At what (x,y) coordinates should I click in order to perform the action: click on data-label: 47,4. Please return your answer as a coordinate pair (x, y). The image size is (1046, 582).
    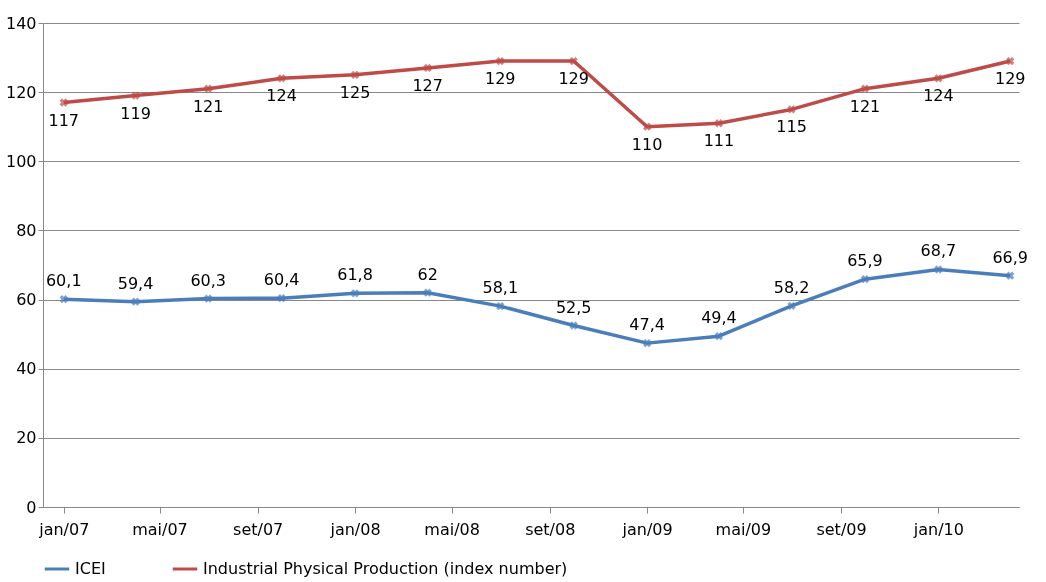
    Looking at the image, I should click on (647, 325).